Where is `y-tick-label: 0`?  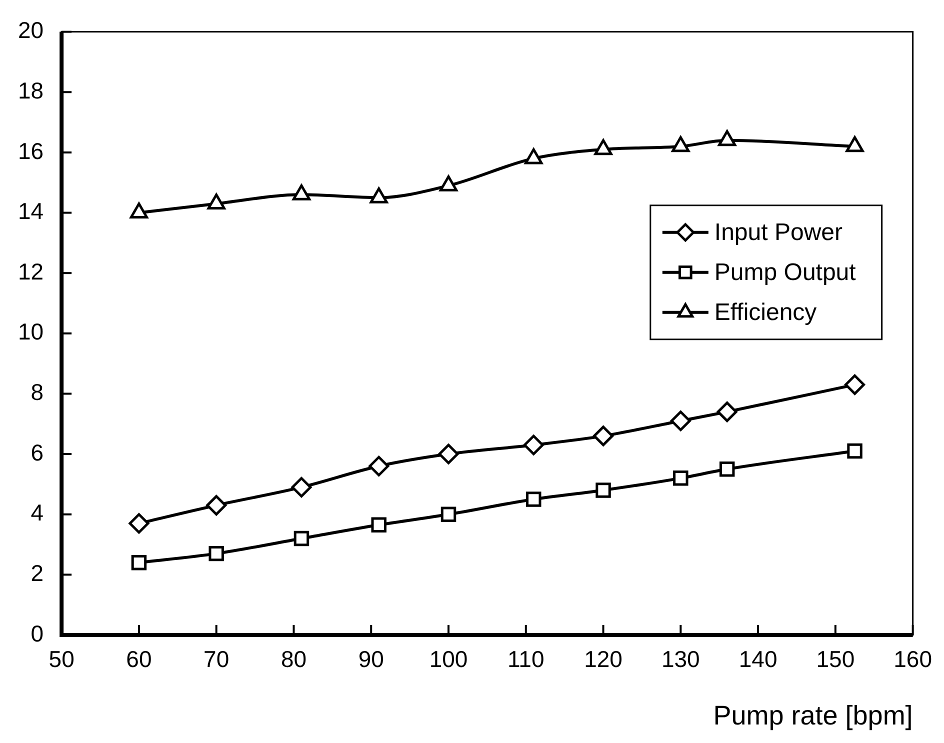
y-tick-label: 0 is located at coordinates (37, 633).